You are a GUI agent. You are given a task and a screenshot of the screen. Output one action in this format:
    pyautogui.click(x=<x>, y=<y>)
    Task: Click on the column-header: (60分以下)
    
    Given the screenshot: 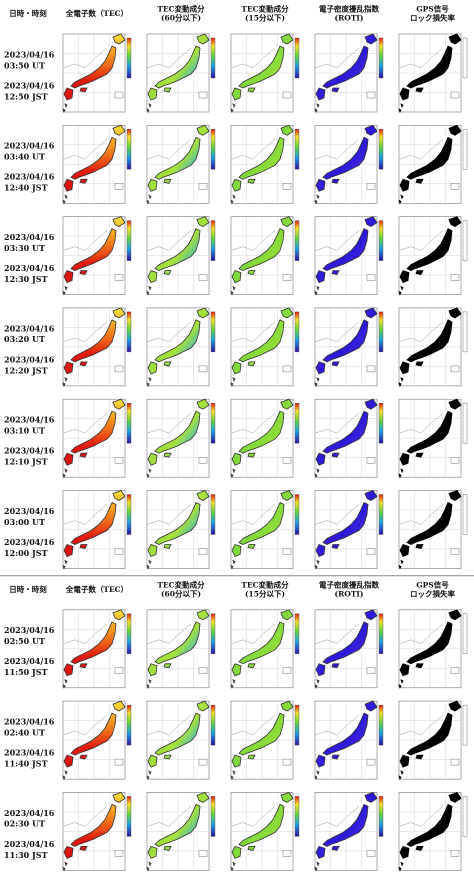 What is the action you would take?
    pyautogui.click(x=181, y=593)
    